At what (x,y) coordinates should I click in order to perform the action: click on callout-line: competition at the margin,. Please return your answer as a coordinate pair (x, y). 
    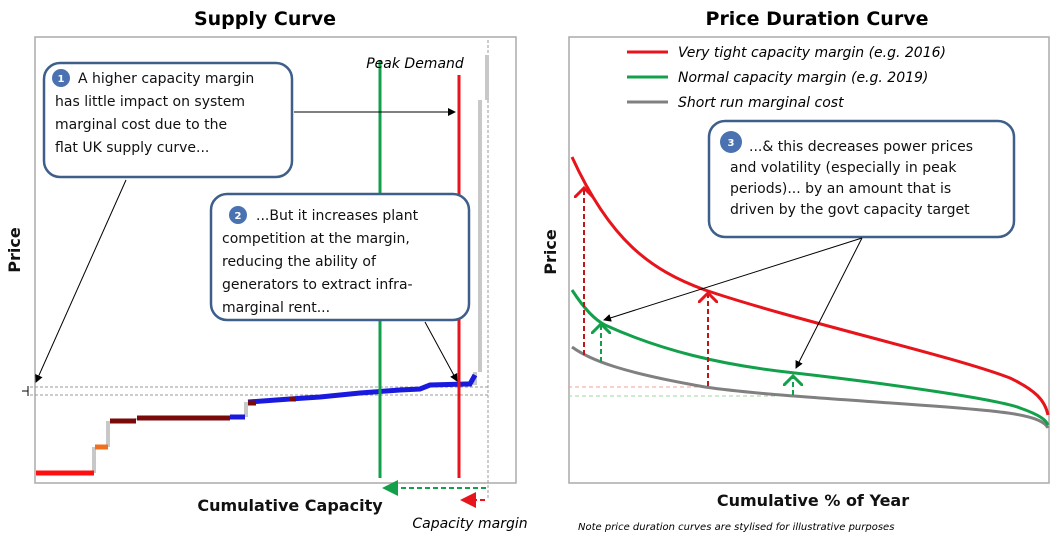
    Looking at the image, I should click on (316, 239).